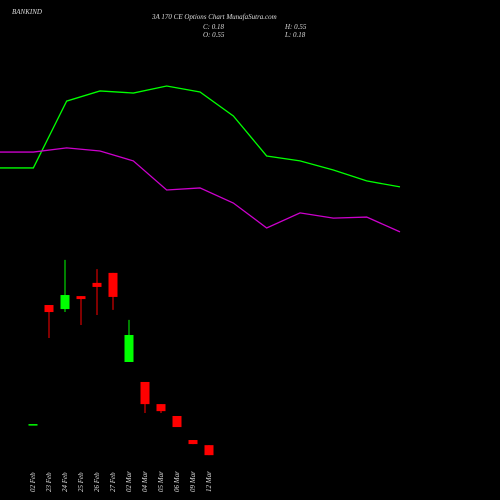  Describe the element at coordinates (97, 482) in the screenshot. I see `x-tick-label: 26 Feb` at that location.